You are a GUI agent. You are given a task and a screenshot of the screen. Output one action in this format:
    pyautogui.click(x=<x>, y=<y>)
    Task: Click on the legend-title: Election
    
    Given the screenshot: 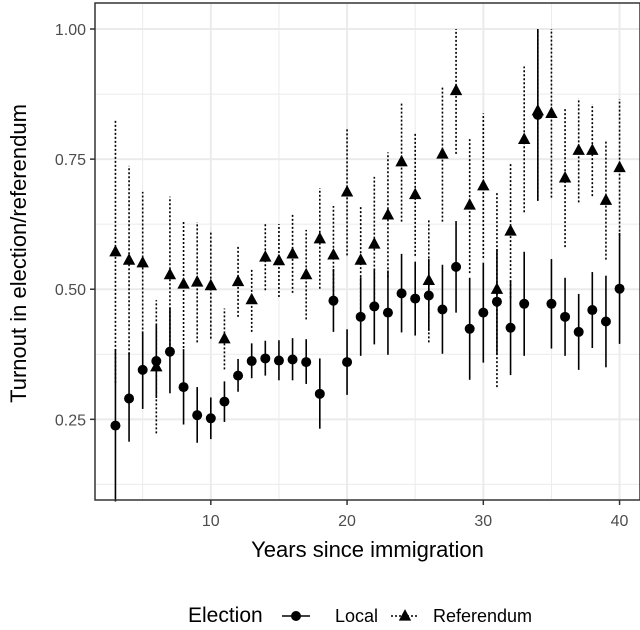 What is the action you would take?
    pyautogui.click(x=225, y=615)
    